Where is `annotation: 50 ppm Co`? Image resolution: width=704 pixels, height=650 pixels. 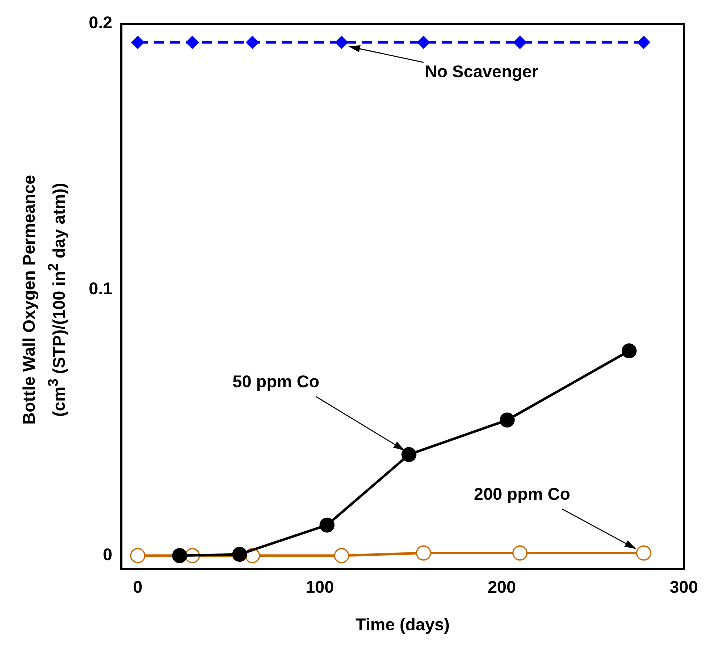
annotation: 50 ppm Co is located at coordinates (276, 382).